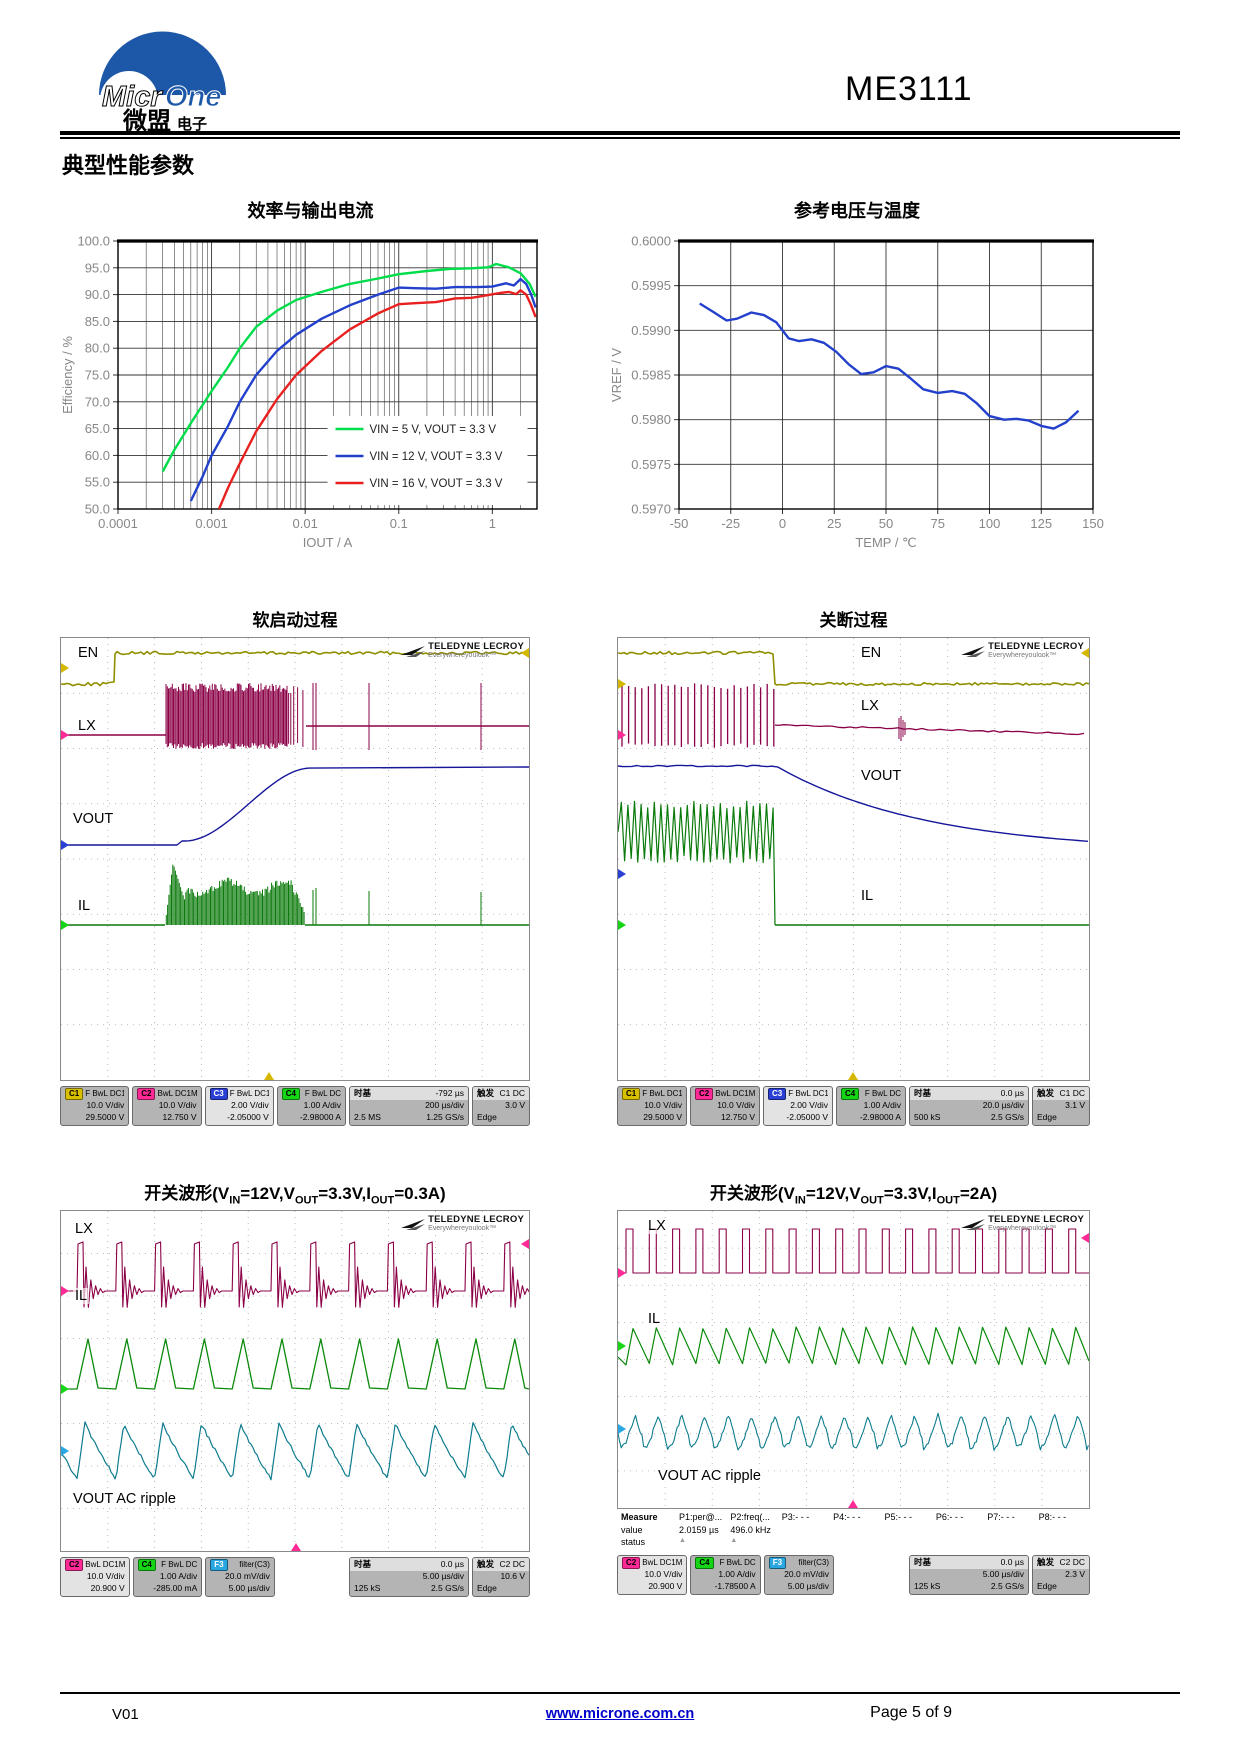 The width and height of the screenshot is (1240, 1754). What do you see at coordinates (679, 523) in the screenshot?
I see `svg-text: -50` at bounding box center [679, 523].